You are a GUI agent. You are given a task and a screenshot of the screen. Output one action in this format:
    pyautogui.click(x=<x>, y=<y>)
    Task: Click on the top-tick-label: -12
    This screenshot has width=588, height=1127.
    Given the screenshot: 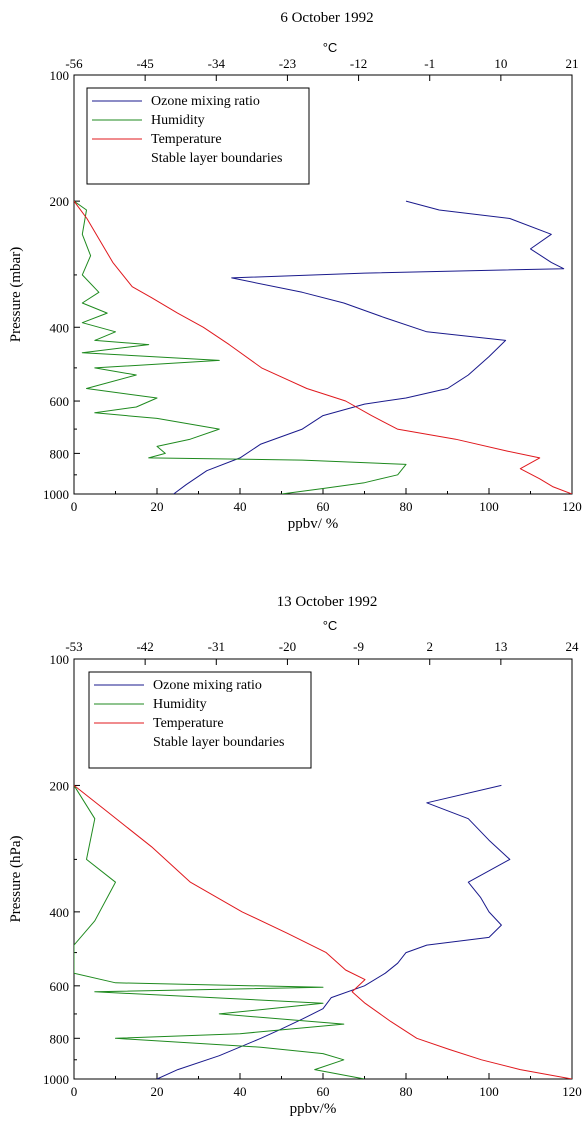 What is the action you would take?
    pyautogui.click(x=358, y=63)
    